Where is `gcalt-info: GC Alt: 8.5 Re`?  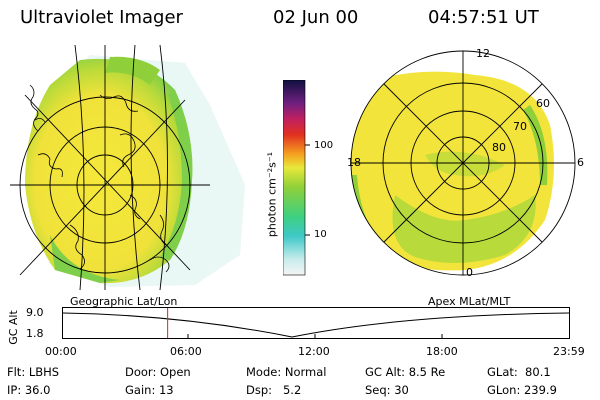
gcalt-info: GC Alt: 8.5 Re is located at coordinates (405, 372).